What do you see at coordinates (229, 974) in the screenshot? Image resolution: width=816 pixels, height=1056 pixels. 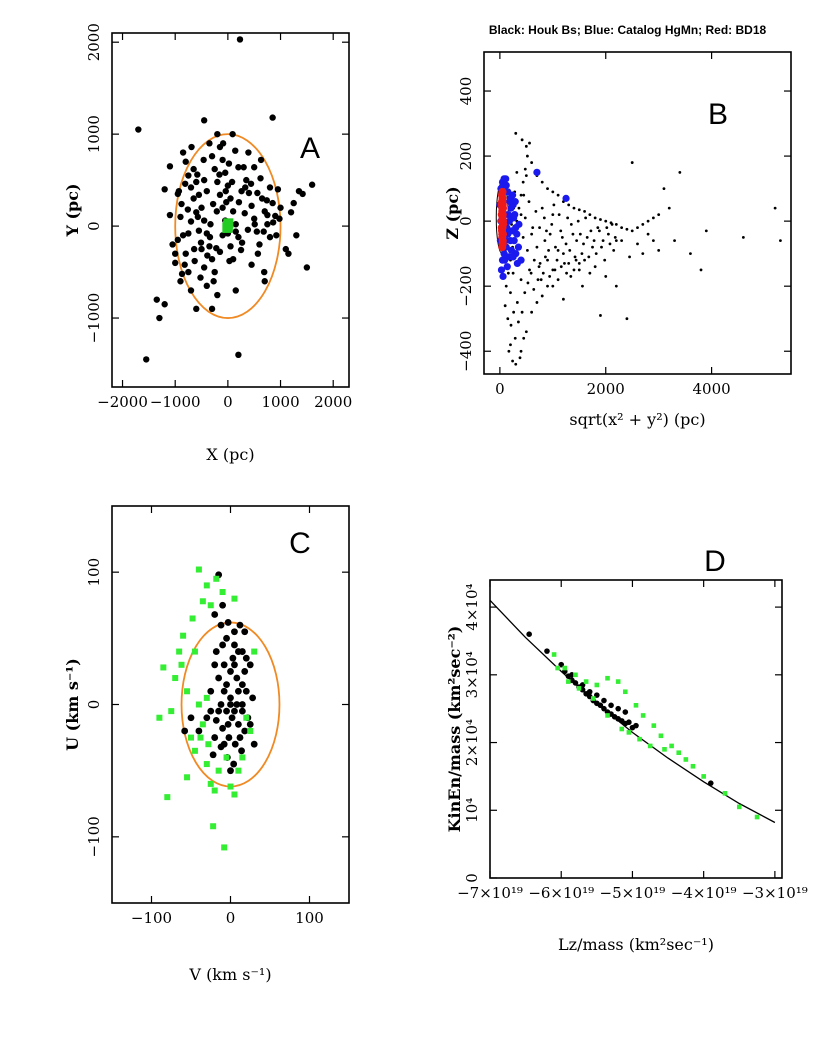 I see `x-axis-label: V (km s⁻¹)` at bounding box center [229, 974].